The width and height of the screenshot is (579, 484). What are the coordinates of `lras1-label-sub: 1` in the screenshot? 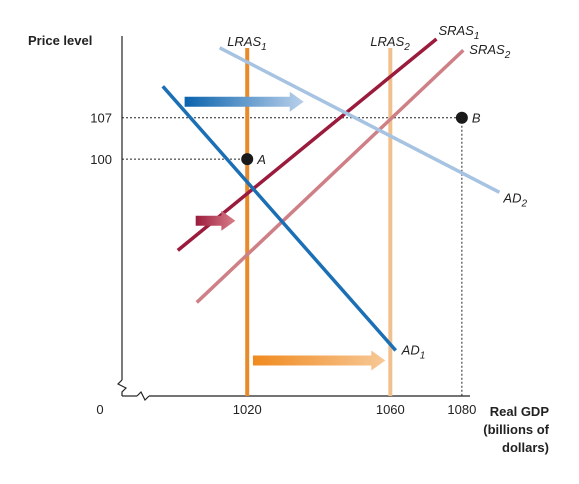 It's located at (264, 47).